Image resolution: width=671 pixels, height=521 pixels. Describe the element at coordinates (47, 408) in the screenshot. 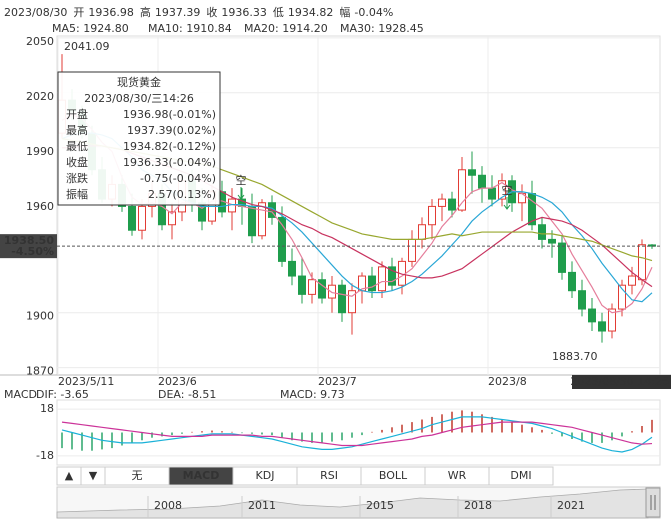

I see `y-tick-label: 18` at that location.